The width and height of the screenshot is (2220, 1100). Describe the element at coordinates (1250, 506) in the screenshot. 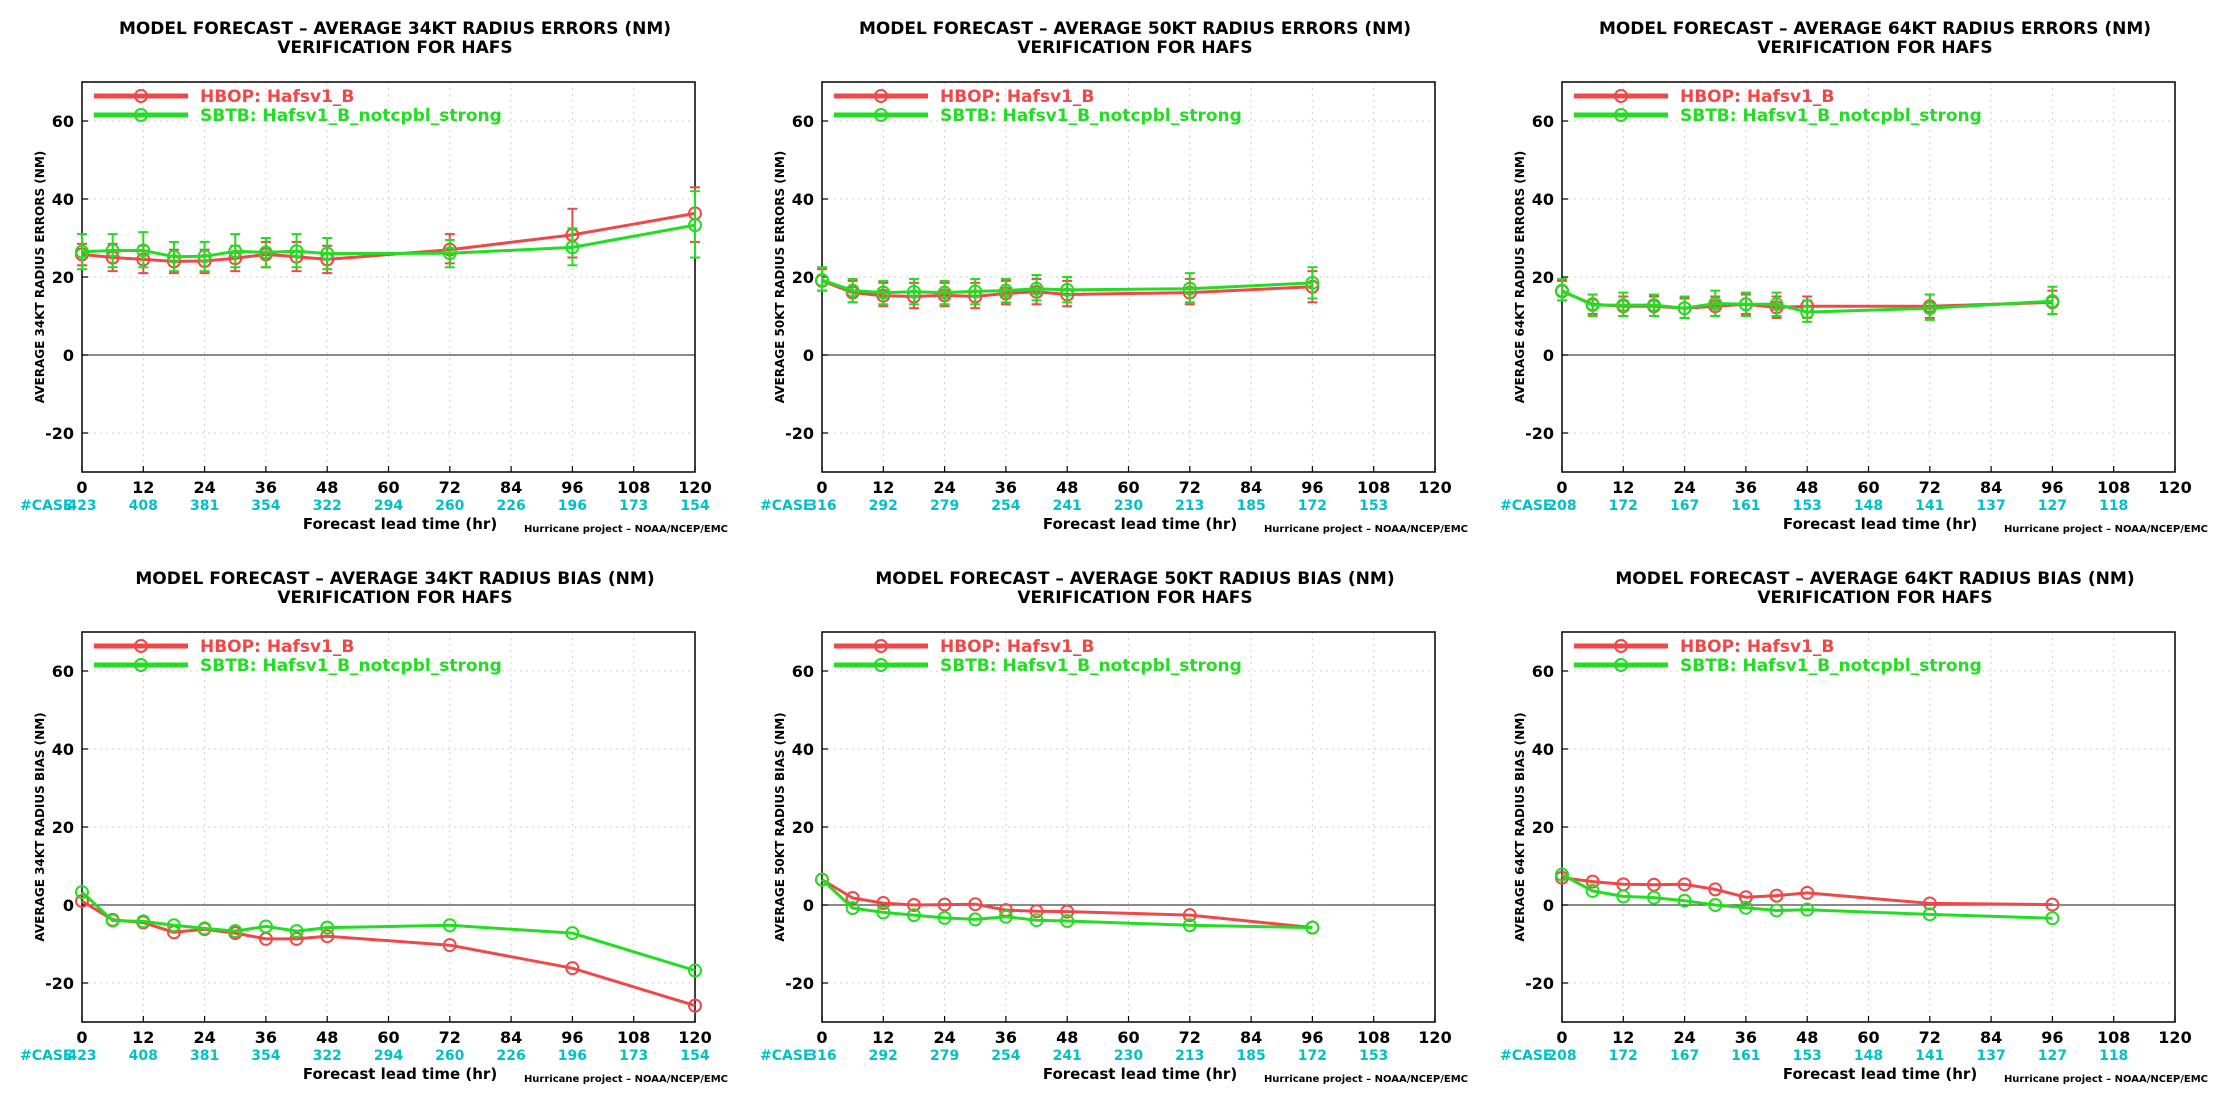

I see `case-count: 185` at that location.